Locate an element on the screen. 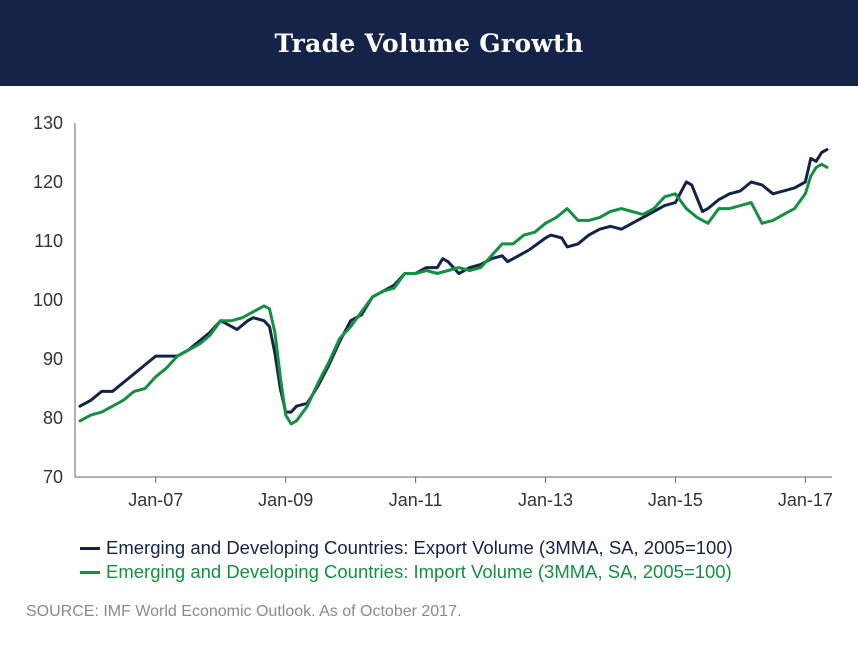  legend-swatch-import is located at coordinates (90, 572).